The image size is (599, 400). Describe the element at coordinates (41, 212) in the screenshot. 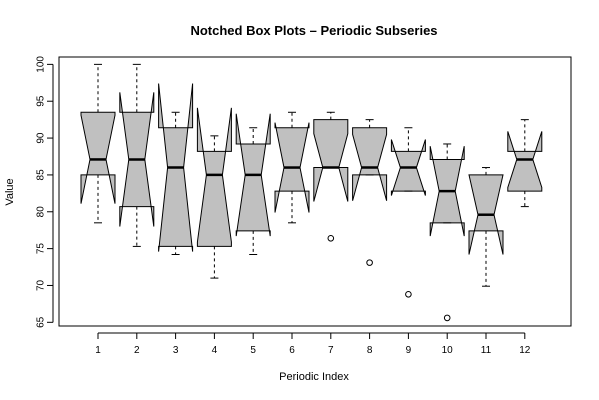

I see `y-tick-label: 80` at that location.